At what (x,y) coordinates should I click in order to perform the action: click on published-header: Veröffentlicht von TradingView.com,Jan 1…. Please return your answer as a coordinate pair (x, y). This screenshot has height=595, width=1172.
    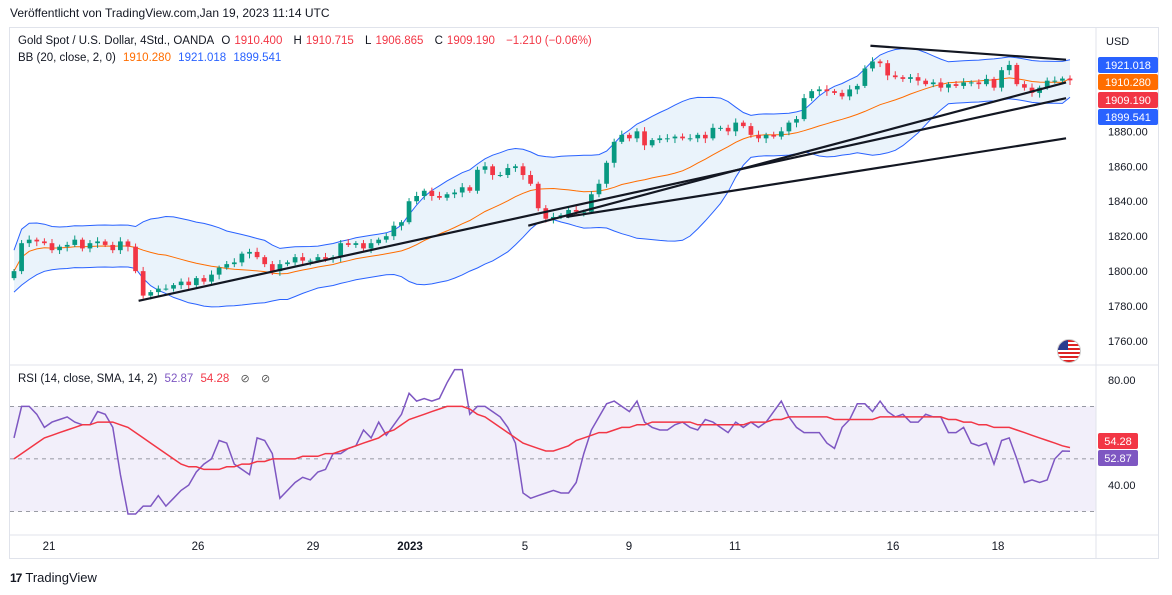
    Looking at the image, I should click on (170, 13).